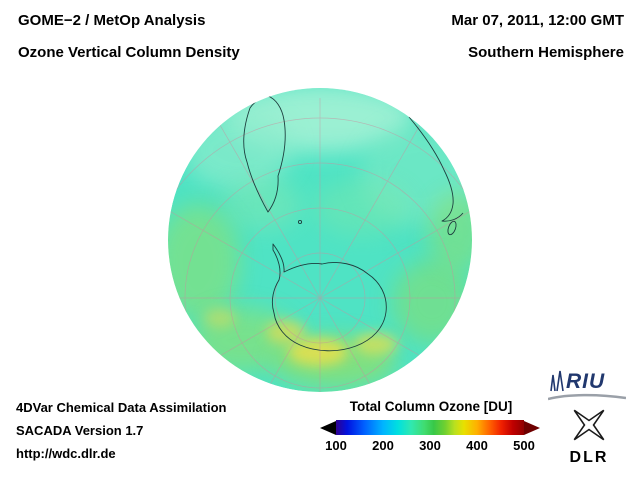  Describe the element at coordinates (587, 397) in the screenshot. I see `riu-swoosh-icon` at that location.